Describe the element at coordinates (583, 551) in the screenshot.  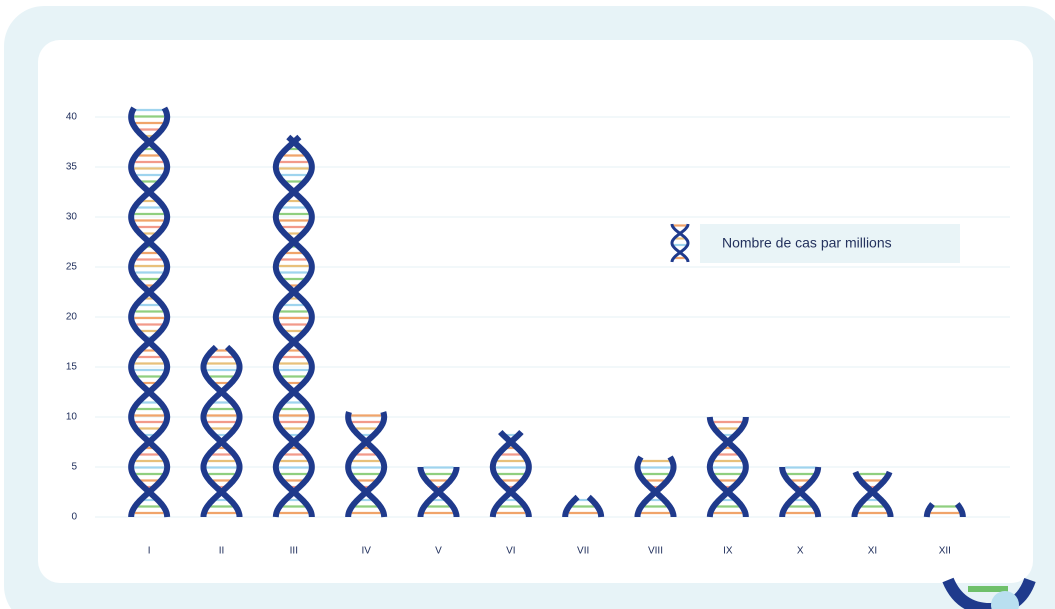
I see `x-tick-label: VII` at that location.